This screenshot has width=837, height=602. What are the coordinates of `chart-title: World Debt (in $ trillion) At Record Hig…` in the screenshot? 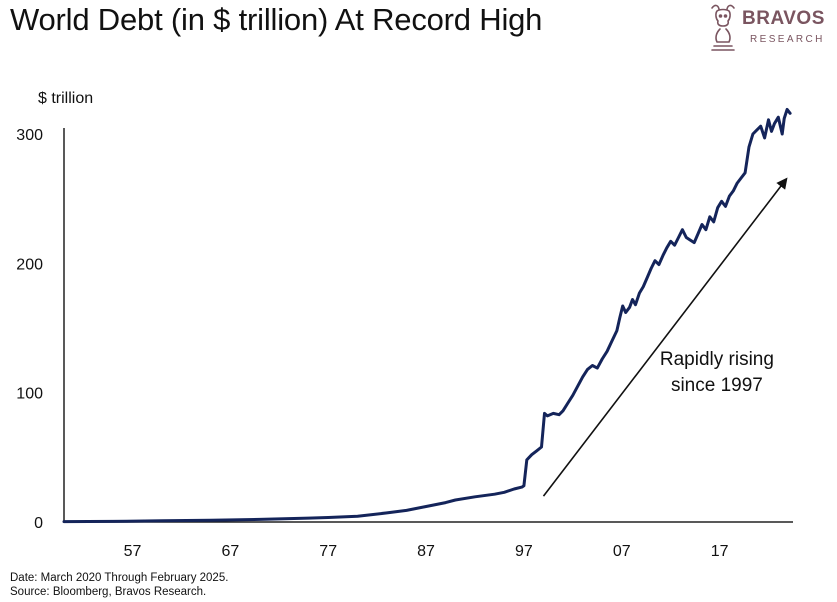 It's located at (276, 19).